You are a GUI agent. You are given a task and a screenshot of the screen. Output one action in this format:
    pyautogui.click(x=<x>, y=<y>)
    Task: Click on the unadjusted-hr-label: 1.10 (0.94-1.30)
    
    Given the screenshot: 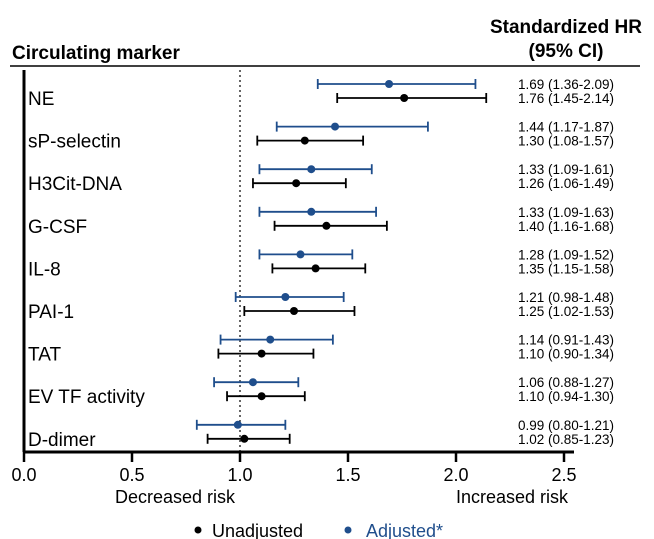 What is the action you would take?
    pyautogui.click(x=566, y=396)
    